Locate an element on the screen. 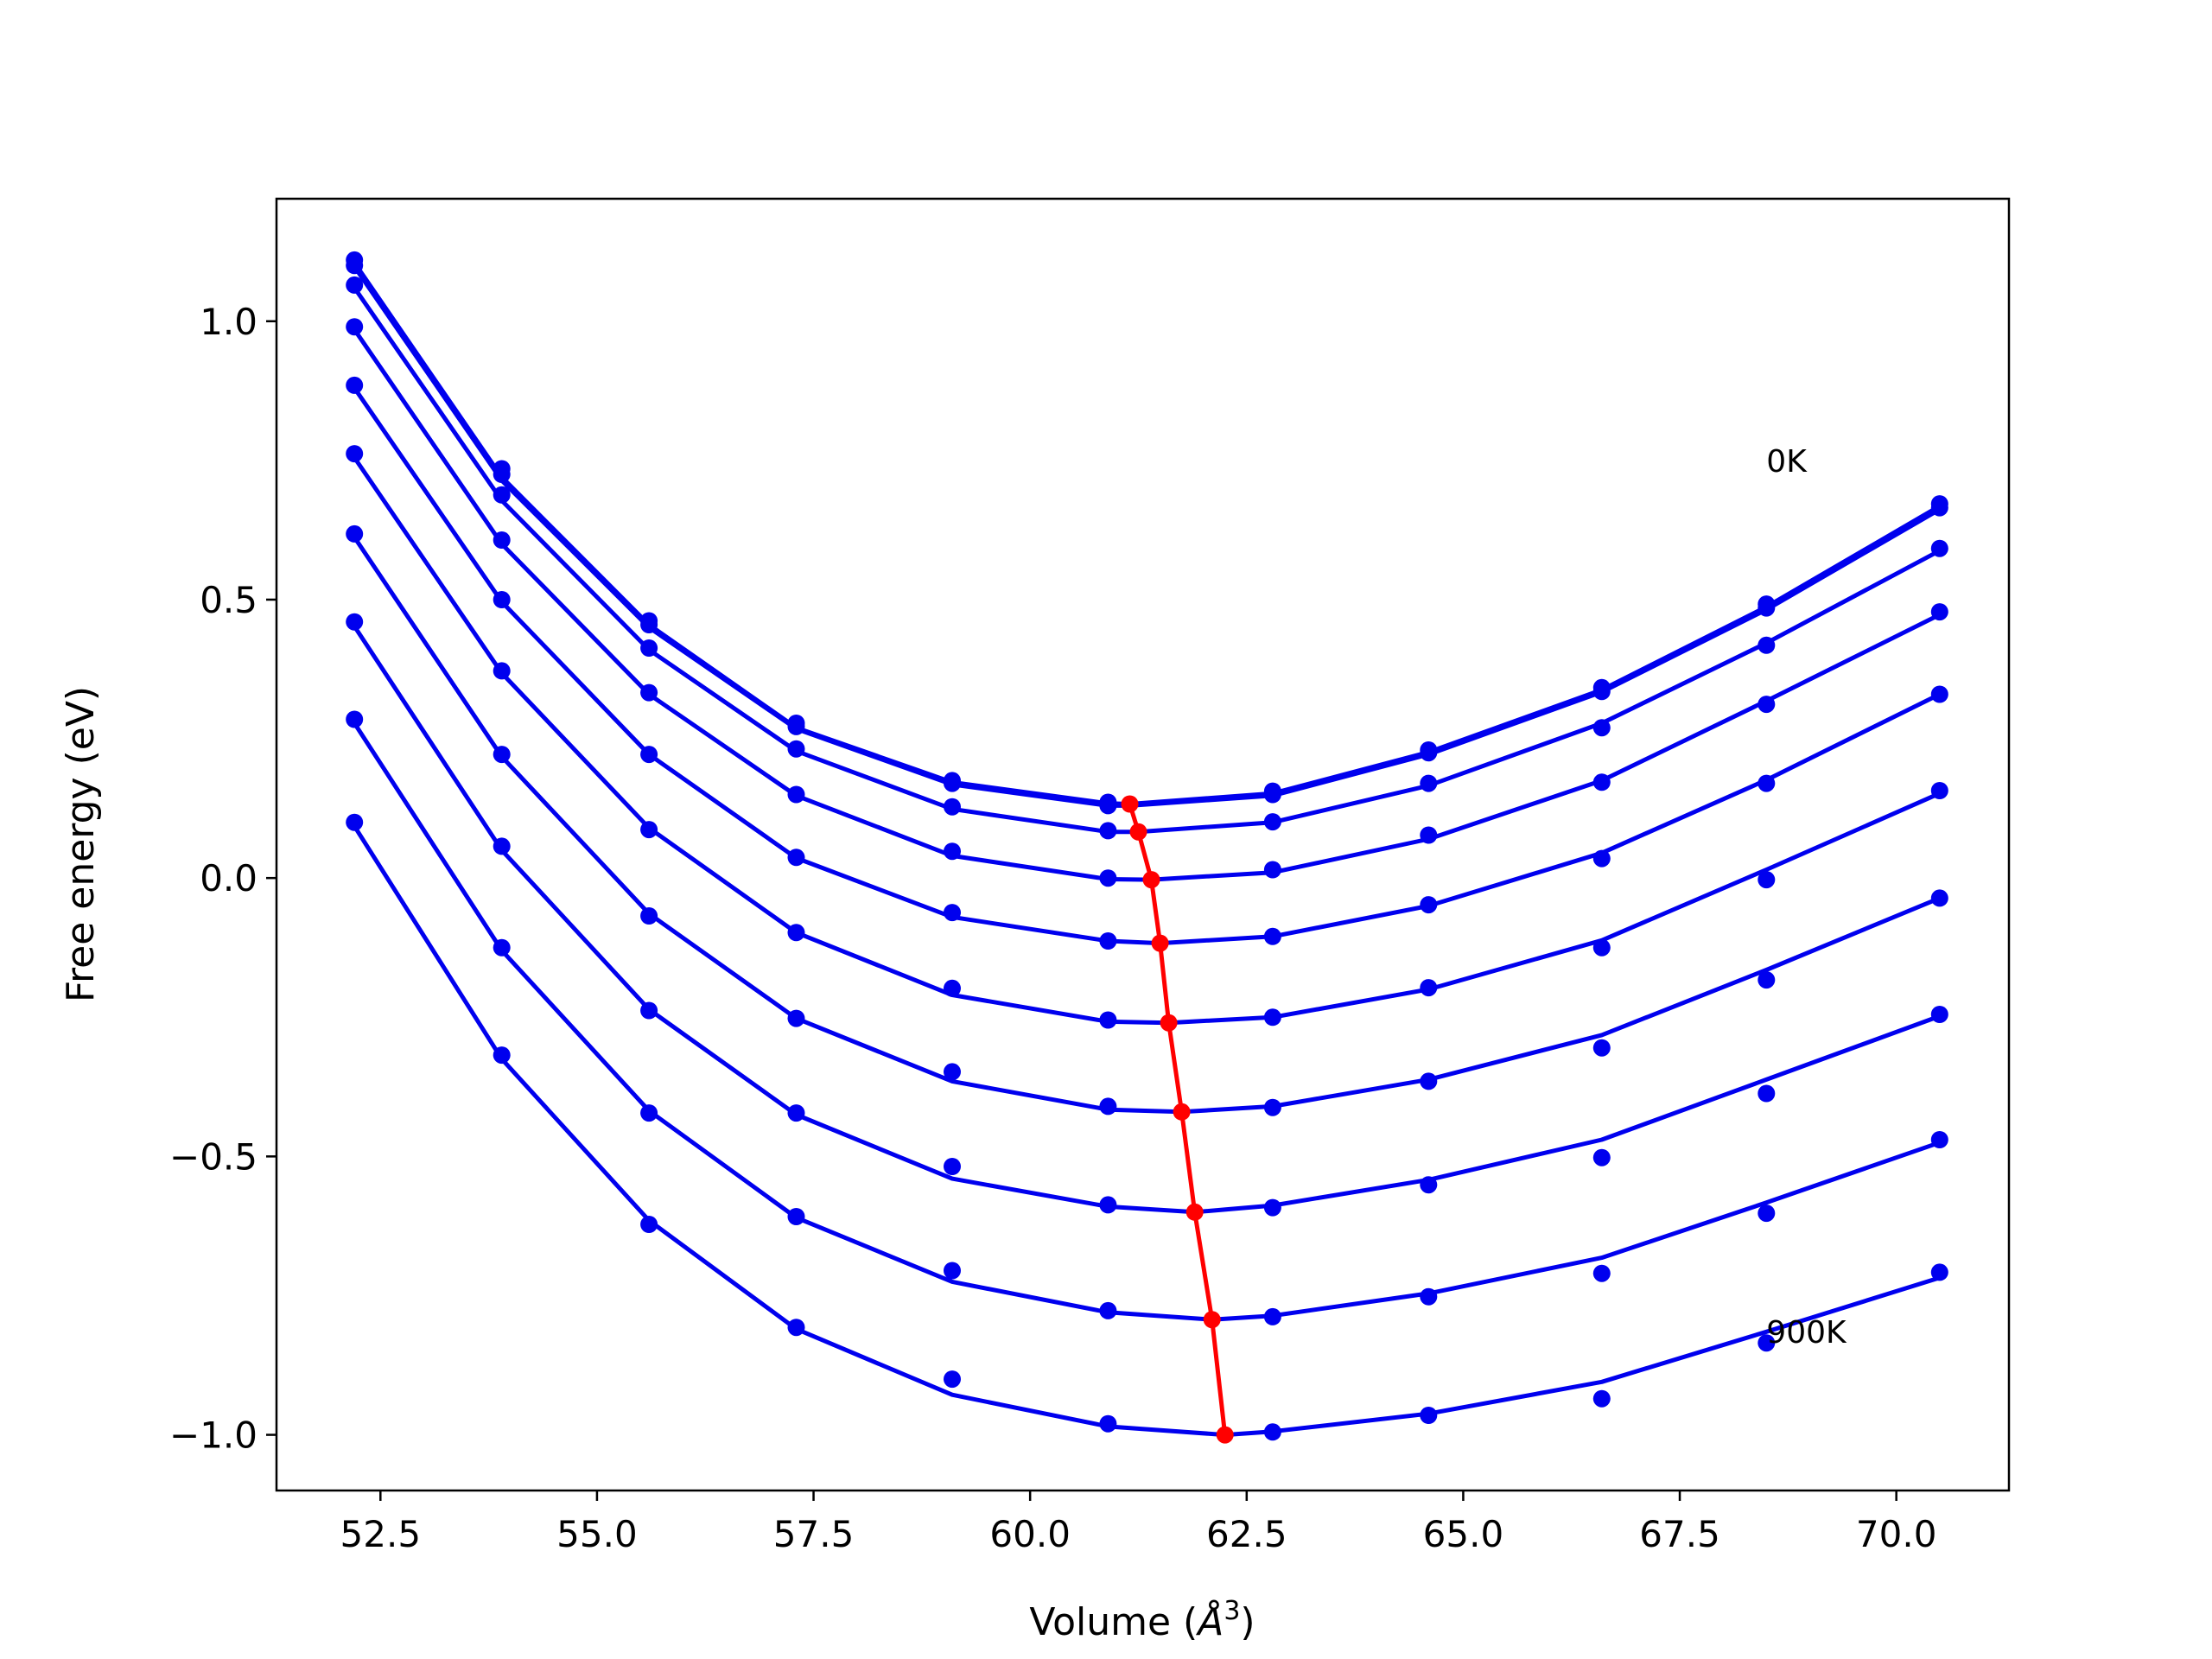 This screenshot has height=1659, width=2212. x-tick-label: 55.0 is located at coordinates (597, 1534).